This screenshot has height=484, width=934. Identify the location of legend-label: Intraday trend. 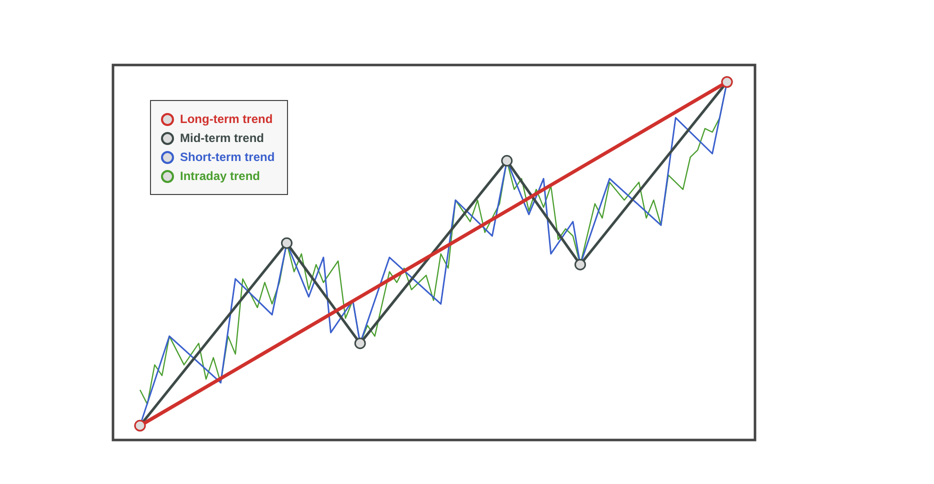
(220, 176).